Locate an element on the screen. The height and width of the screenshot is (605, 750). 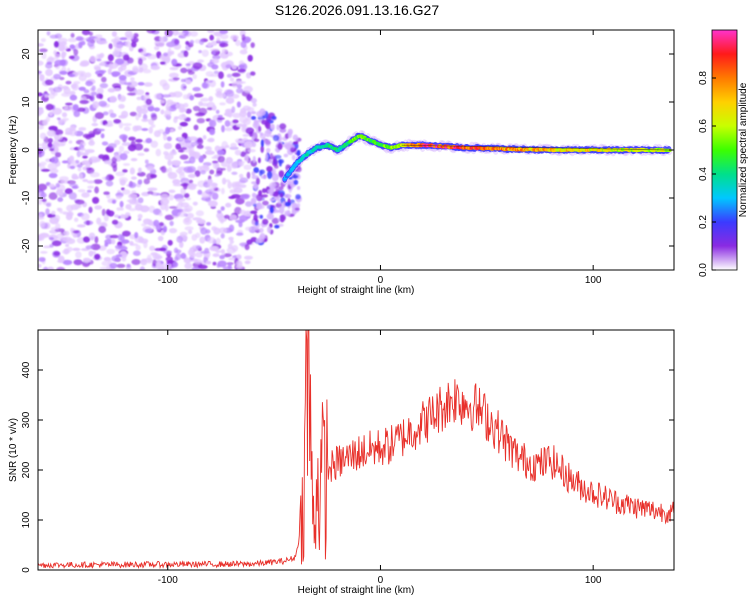
spectrogram-xlabel: Height of straight line (km) is located at coordinates (356, 290).